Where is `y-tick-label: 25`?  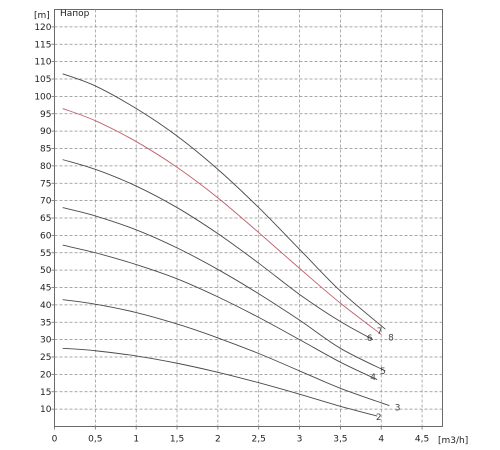
y-tick-label: 25 is located at coordinates (45, 358).